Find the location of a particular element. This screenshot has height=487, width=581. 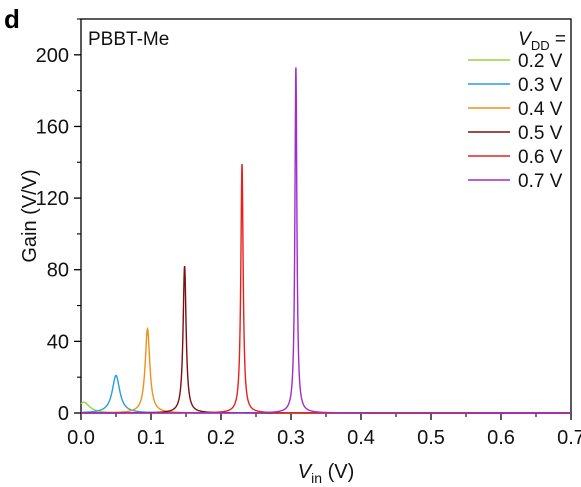

y-axis-title: Gain (V/V) is located at coordinates (30, 215).